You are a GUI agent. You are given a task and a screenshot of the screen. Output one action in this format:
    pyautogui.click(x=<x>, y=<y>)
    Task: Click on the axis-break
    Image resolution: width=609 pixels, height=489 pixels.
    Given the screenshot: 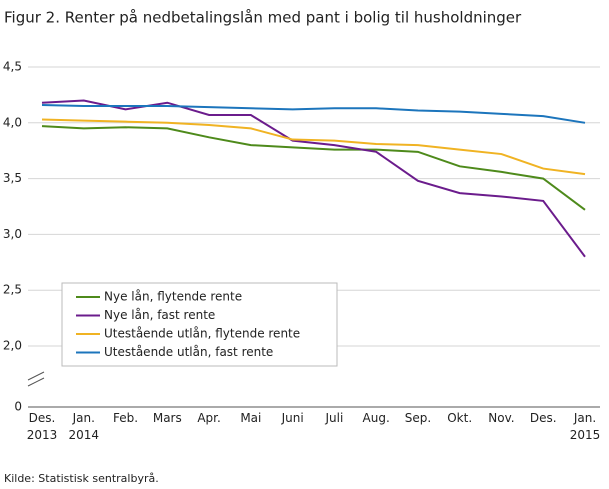 What is the action you would take?
    pyautogui.click(x=36, y=379)
    